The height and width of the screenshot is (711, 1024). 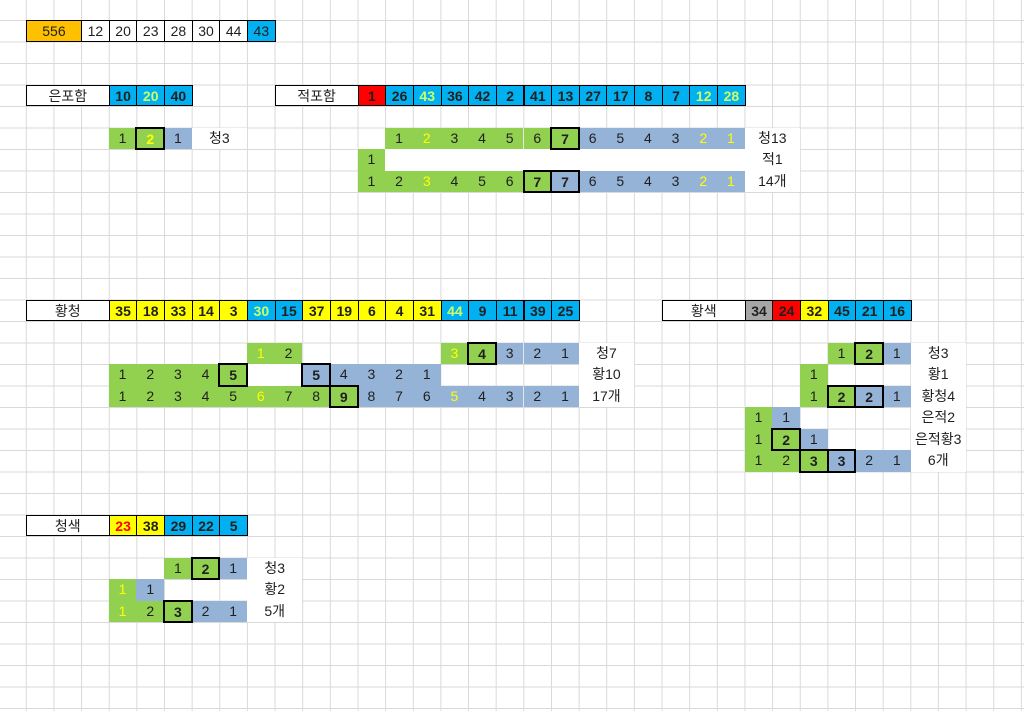 What do you see at coordinates (938, 375) in the screenshot?
I see `row-label: 황1` at bounding box center [938, 375].